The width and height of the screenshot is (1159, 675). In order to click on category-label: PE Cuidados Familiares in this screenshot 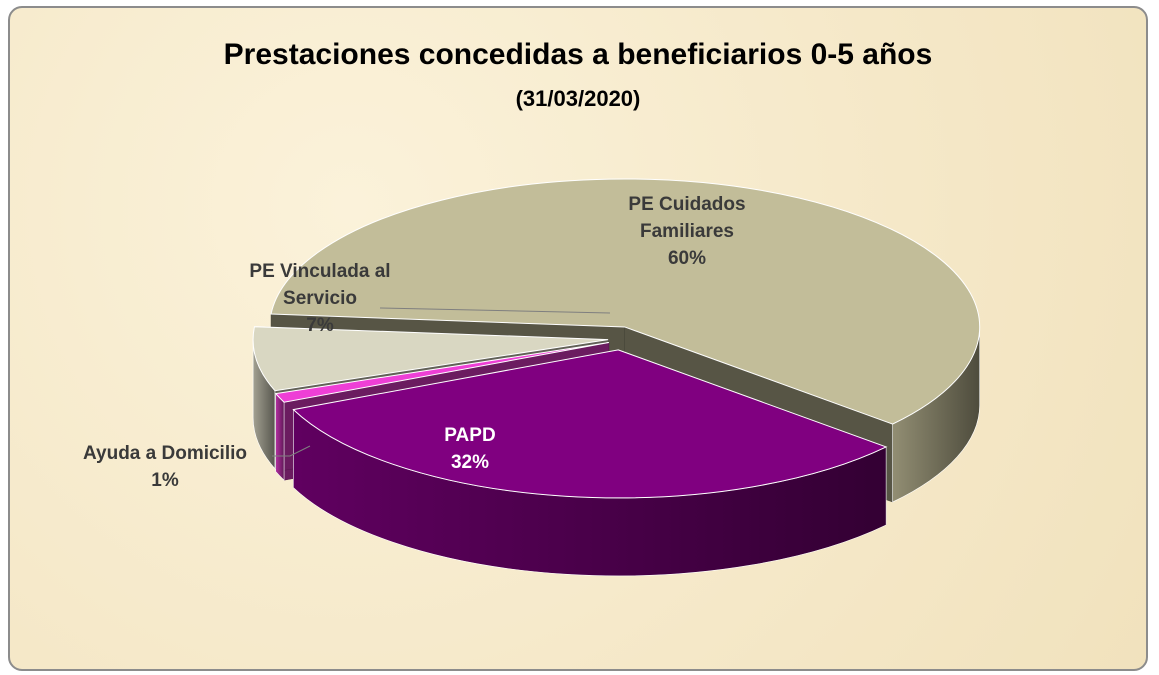, I will do `click(687, 218)`.